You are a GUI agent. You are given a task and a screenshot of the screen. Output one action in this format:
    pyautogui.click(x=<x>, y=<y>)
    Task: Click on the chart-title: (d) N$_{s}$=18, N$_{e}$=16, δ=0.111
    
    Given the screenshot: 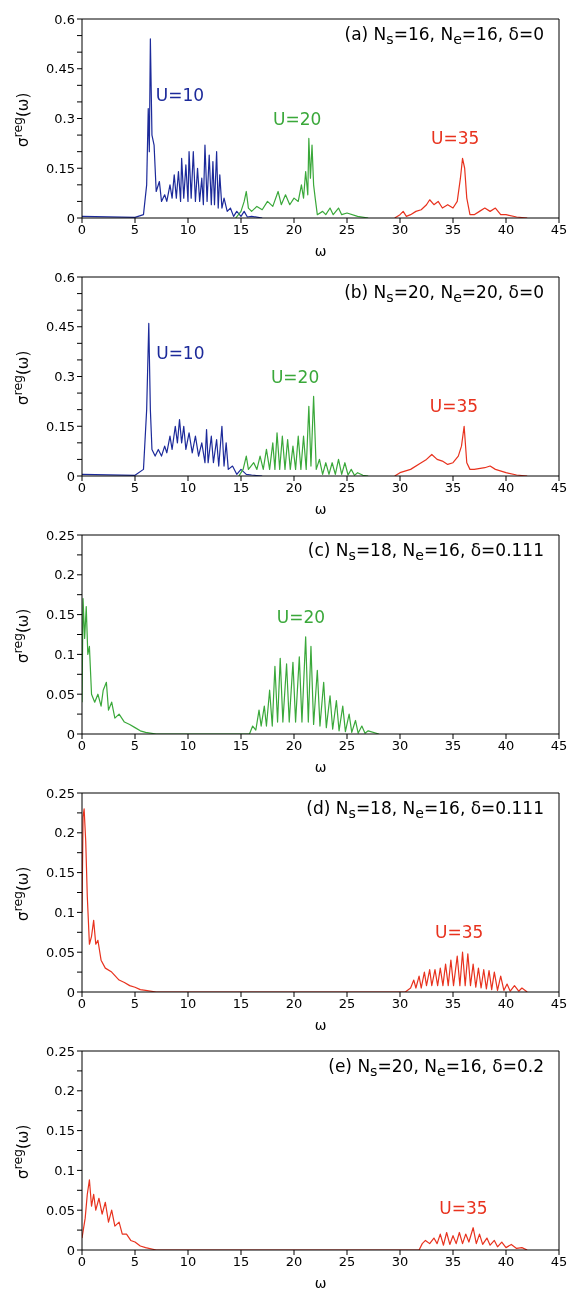 What is the action you would take?
    pyautogui.click(x=425, y=810)
    